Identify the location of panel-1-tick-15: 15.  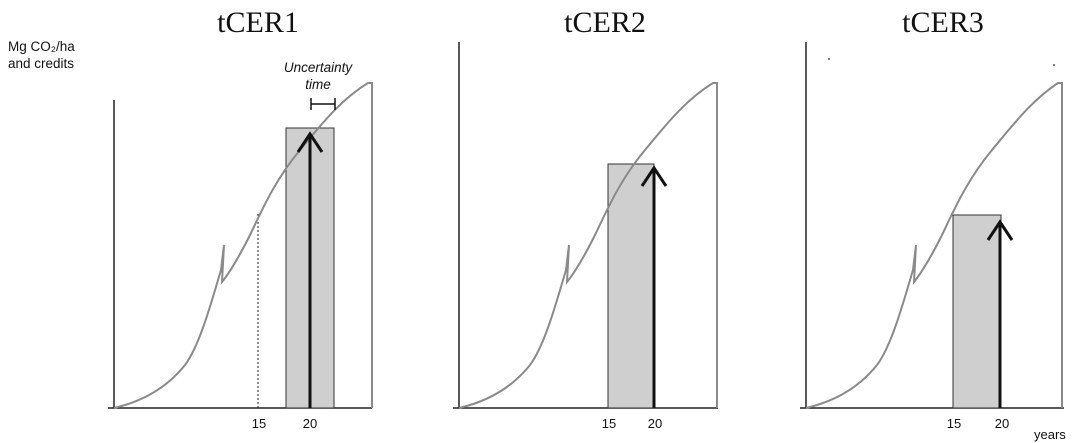
(259, 423).